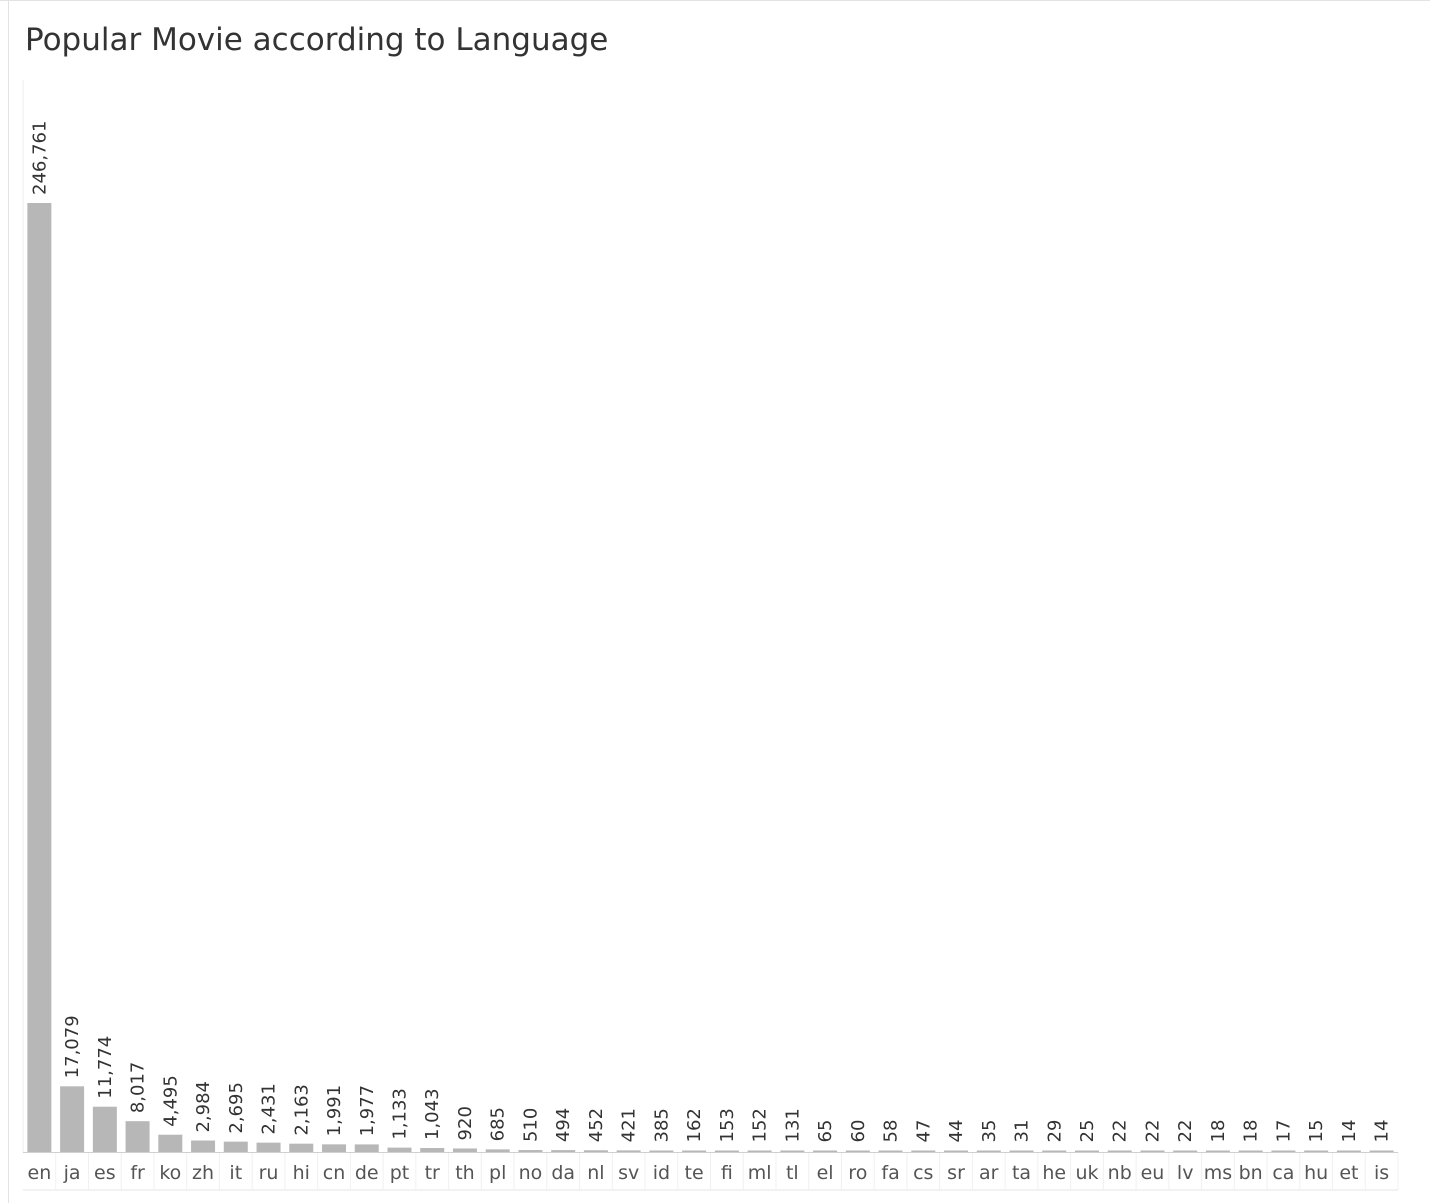 The height and width of the screenshot is (1203, 1430). I want to click on bar-cn, so click(334, 1148).